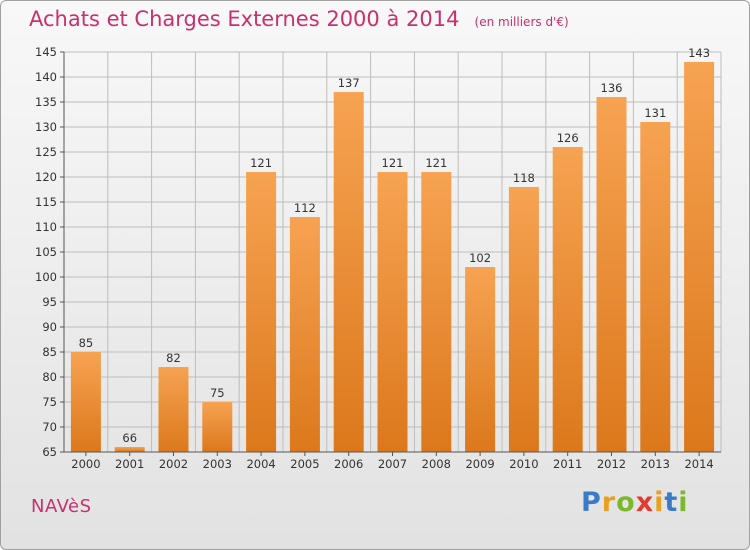 This screenshot has height=550, width=750. I want to click on proxiti-logo: Proxiti, so click(635, 502).